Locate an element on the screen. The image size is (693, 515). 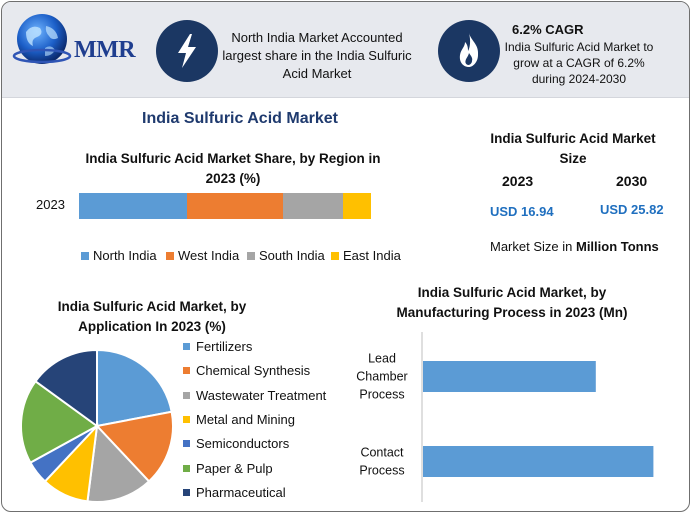
pie-legend-item-wastewater-treatment: Wastewater Treatment is located at coordinates (254, 395).